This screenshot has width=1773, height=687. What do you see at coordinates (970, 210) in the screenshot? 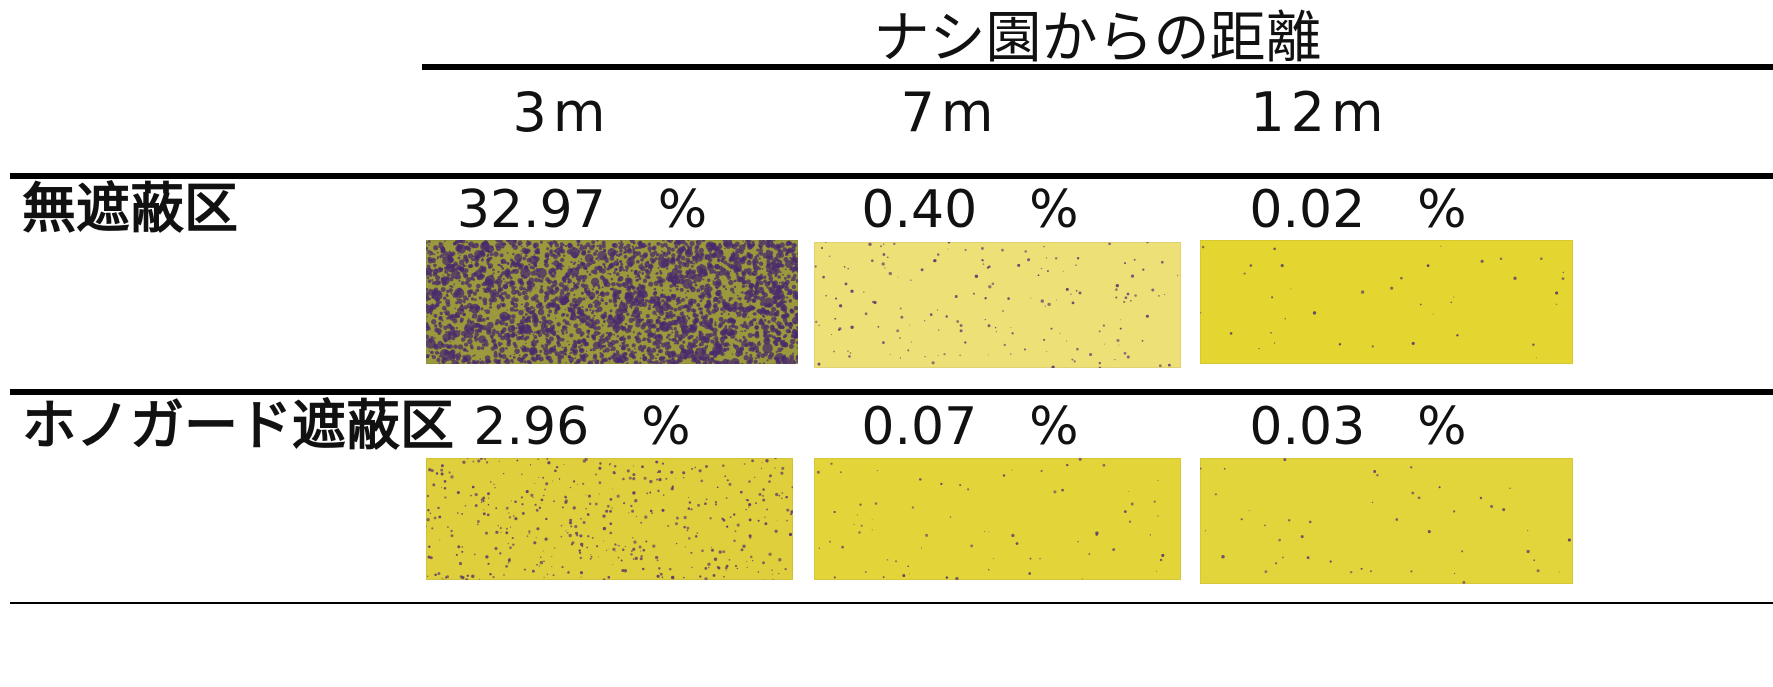
I see `percent-unshielded-7m: 0.40 %` at bounding box center [970, 210].